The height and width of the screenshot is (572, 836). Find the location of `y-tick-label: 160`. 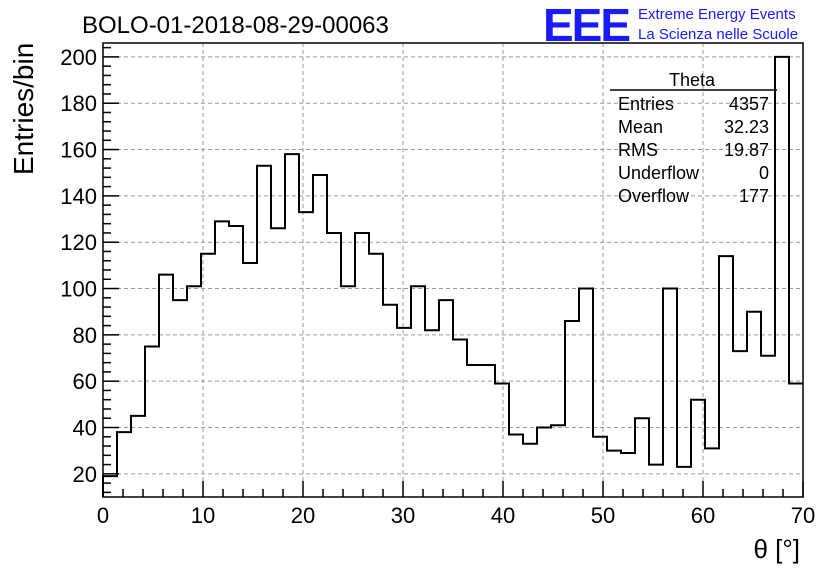

y-tick-label: 160 is located at coordinates (78, 150).